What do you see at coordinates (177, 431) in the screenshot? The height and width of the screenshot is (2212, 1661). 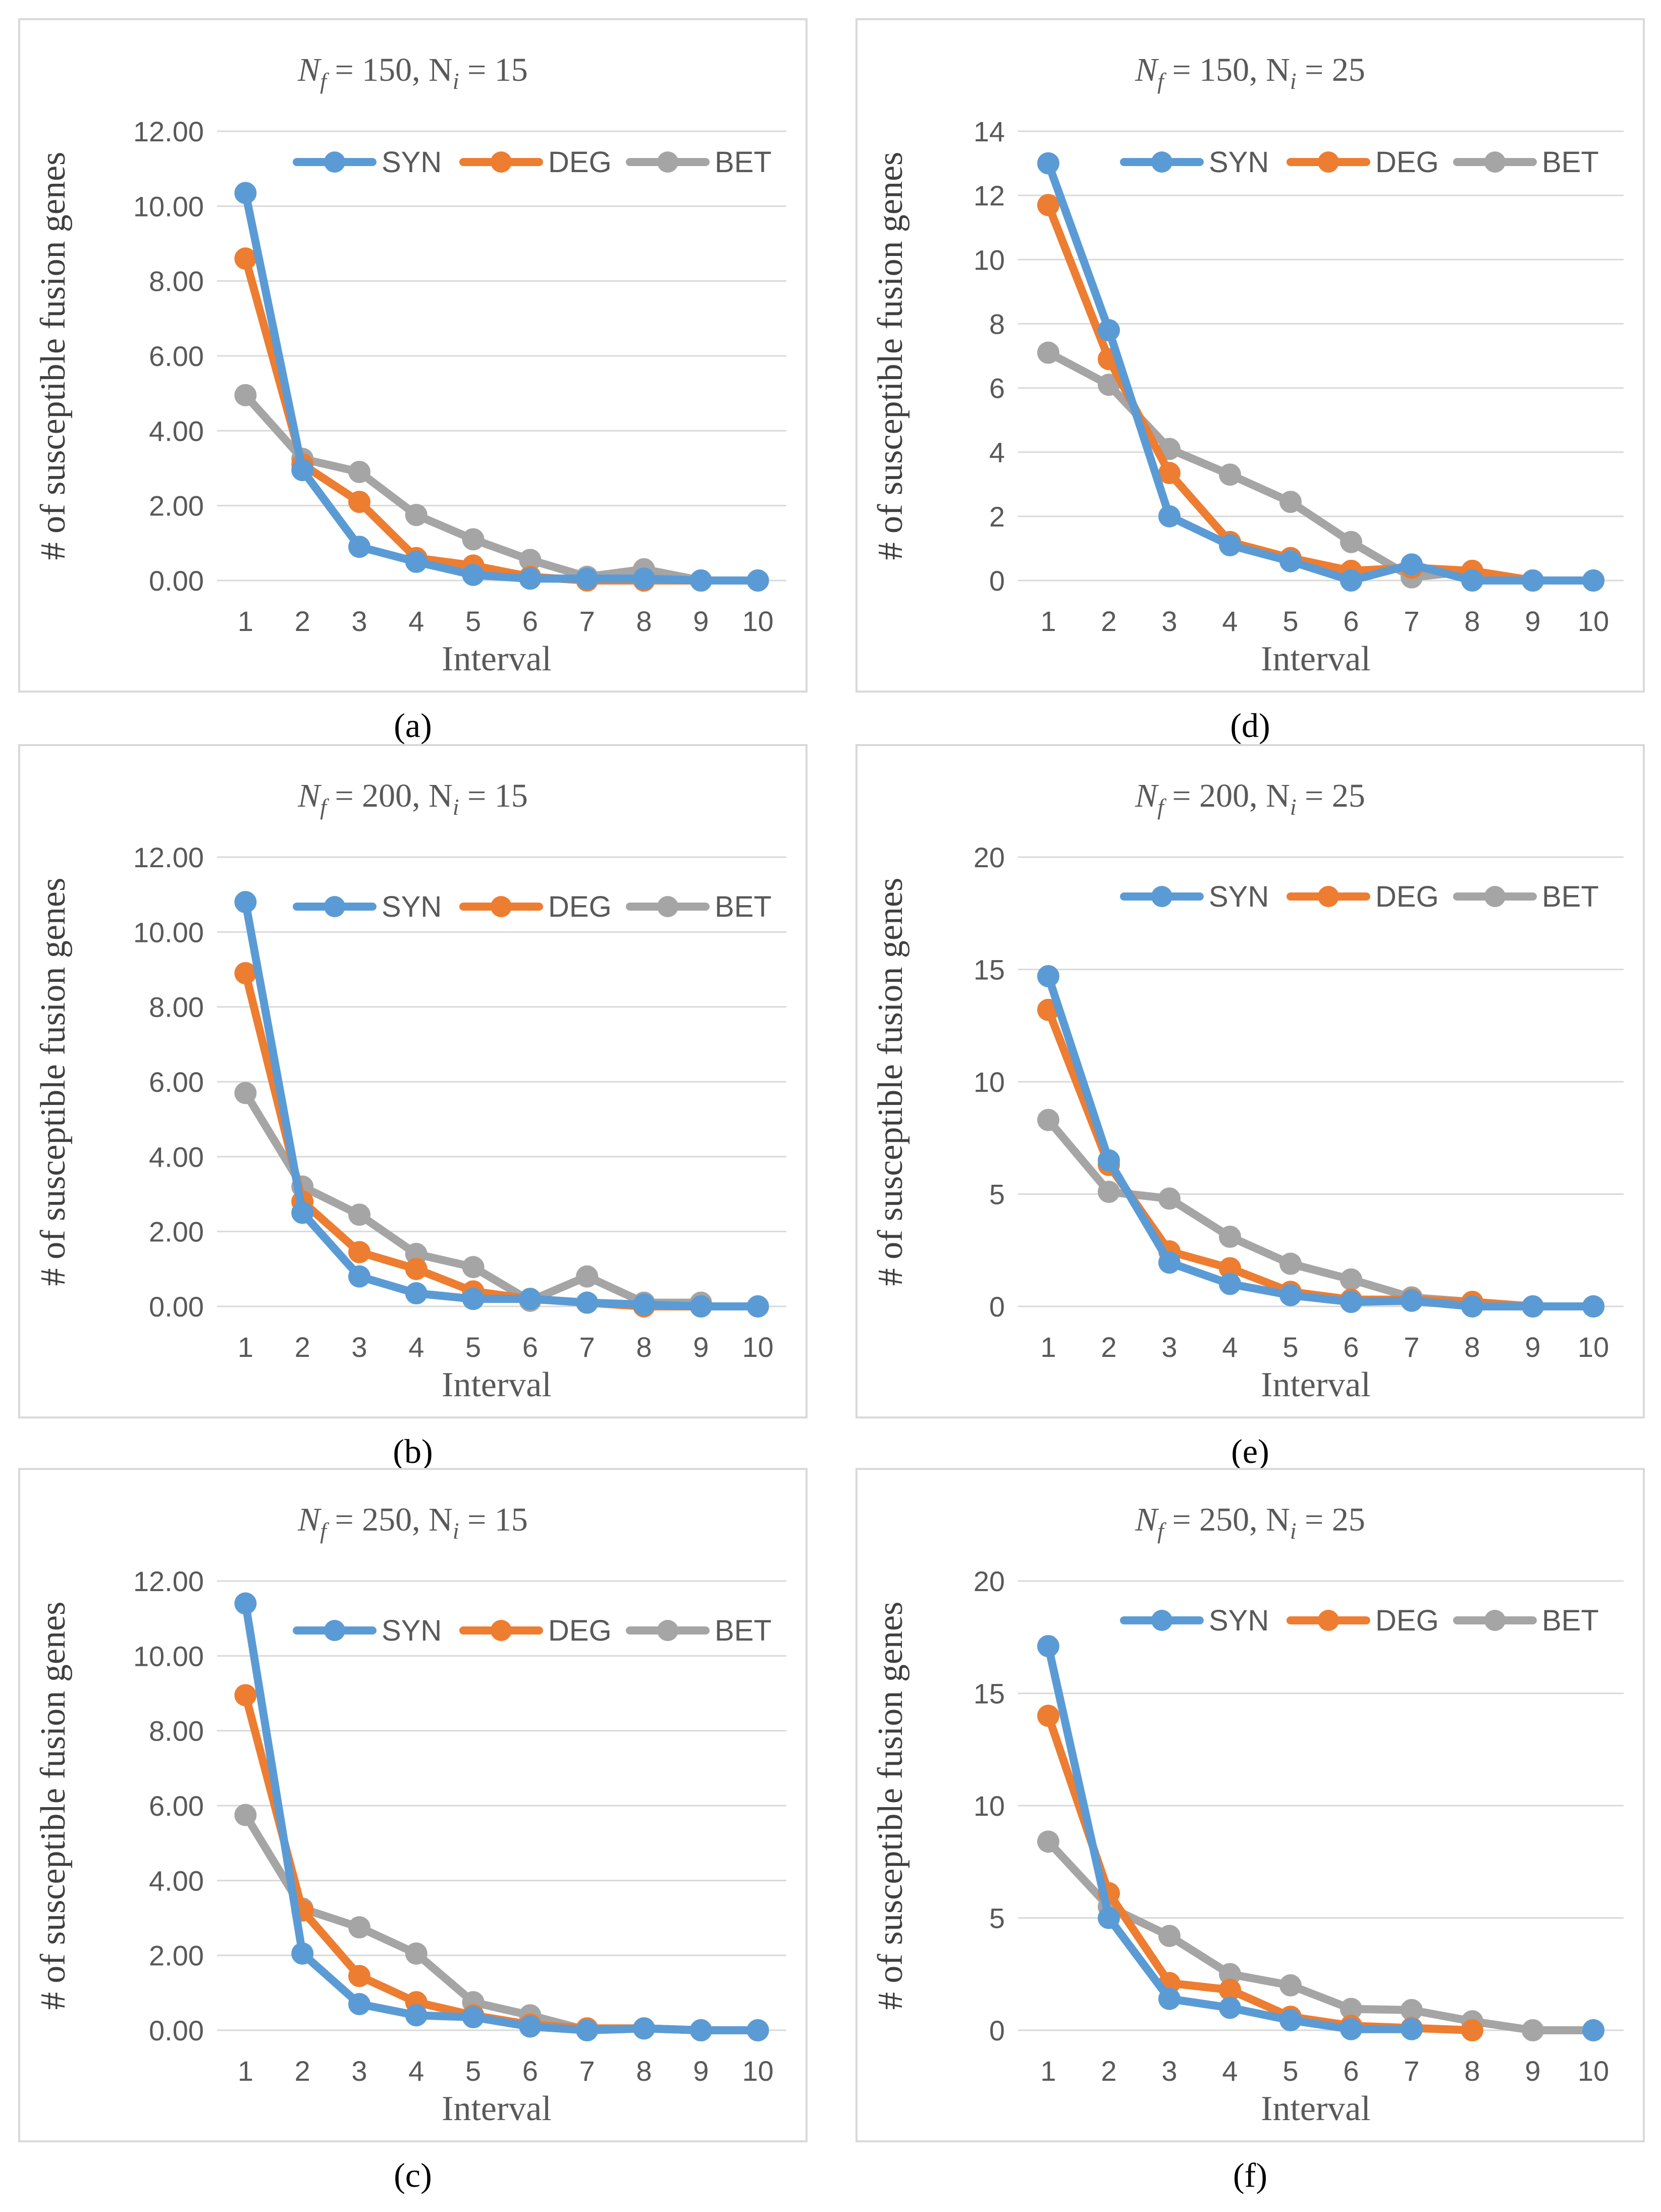 I see `y-tick-label: 4.00` at bounding box center [177, 431].